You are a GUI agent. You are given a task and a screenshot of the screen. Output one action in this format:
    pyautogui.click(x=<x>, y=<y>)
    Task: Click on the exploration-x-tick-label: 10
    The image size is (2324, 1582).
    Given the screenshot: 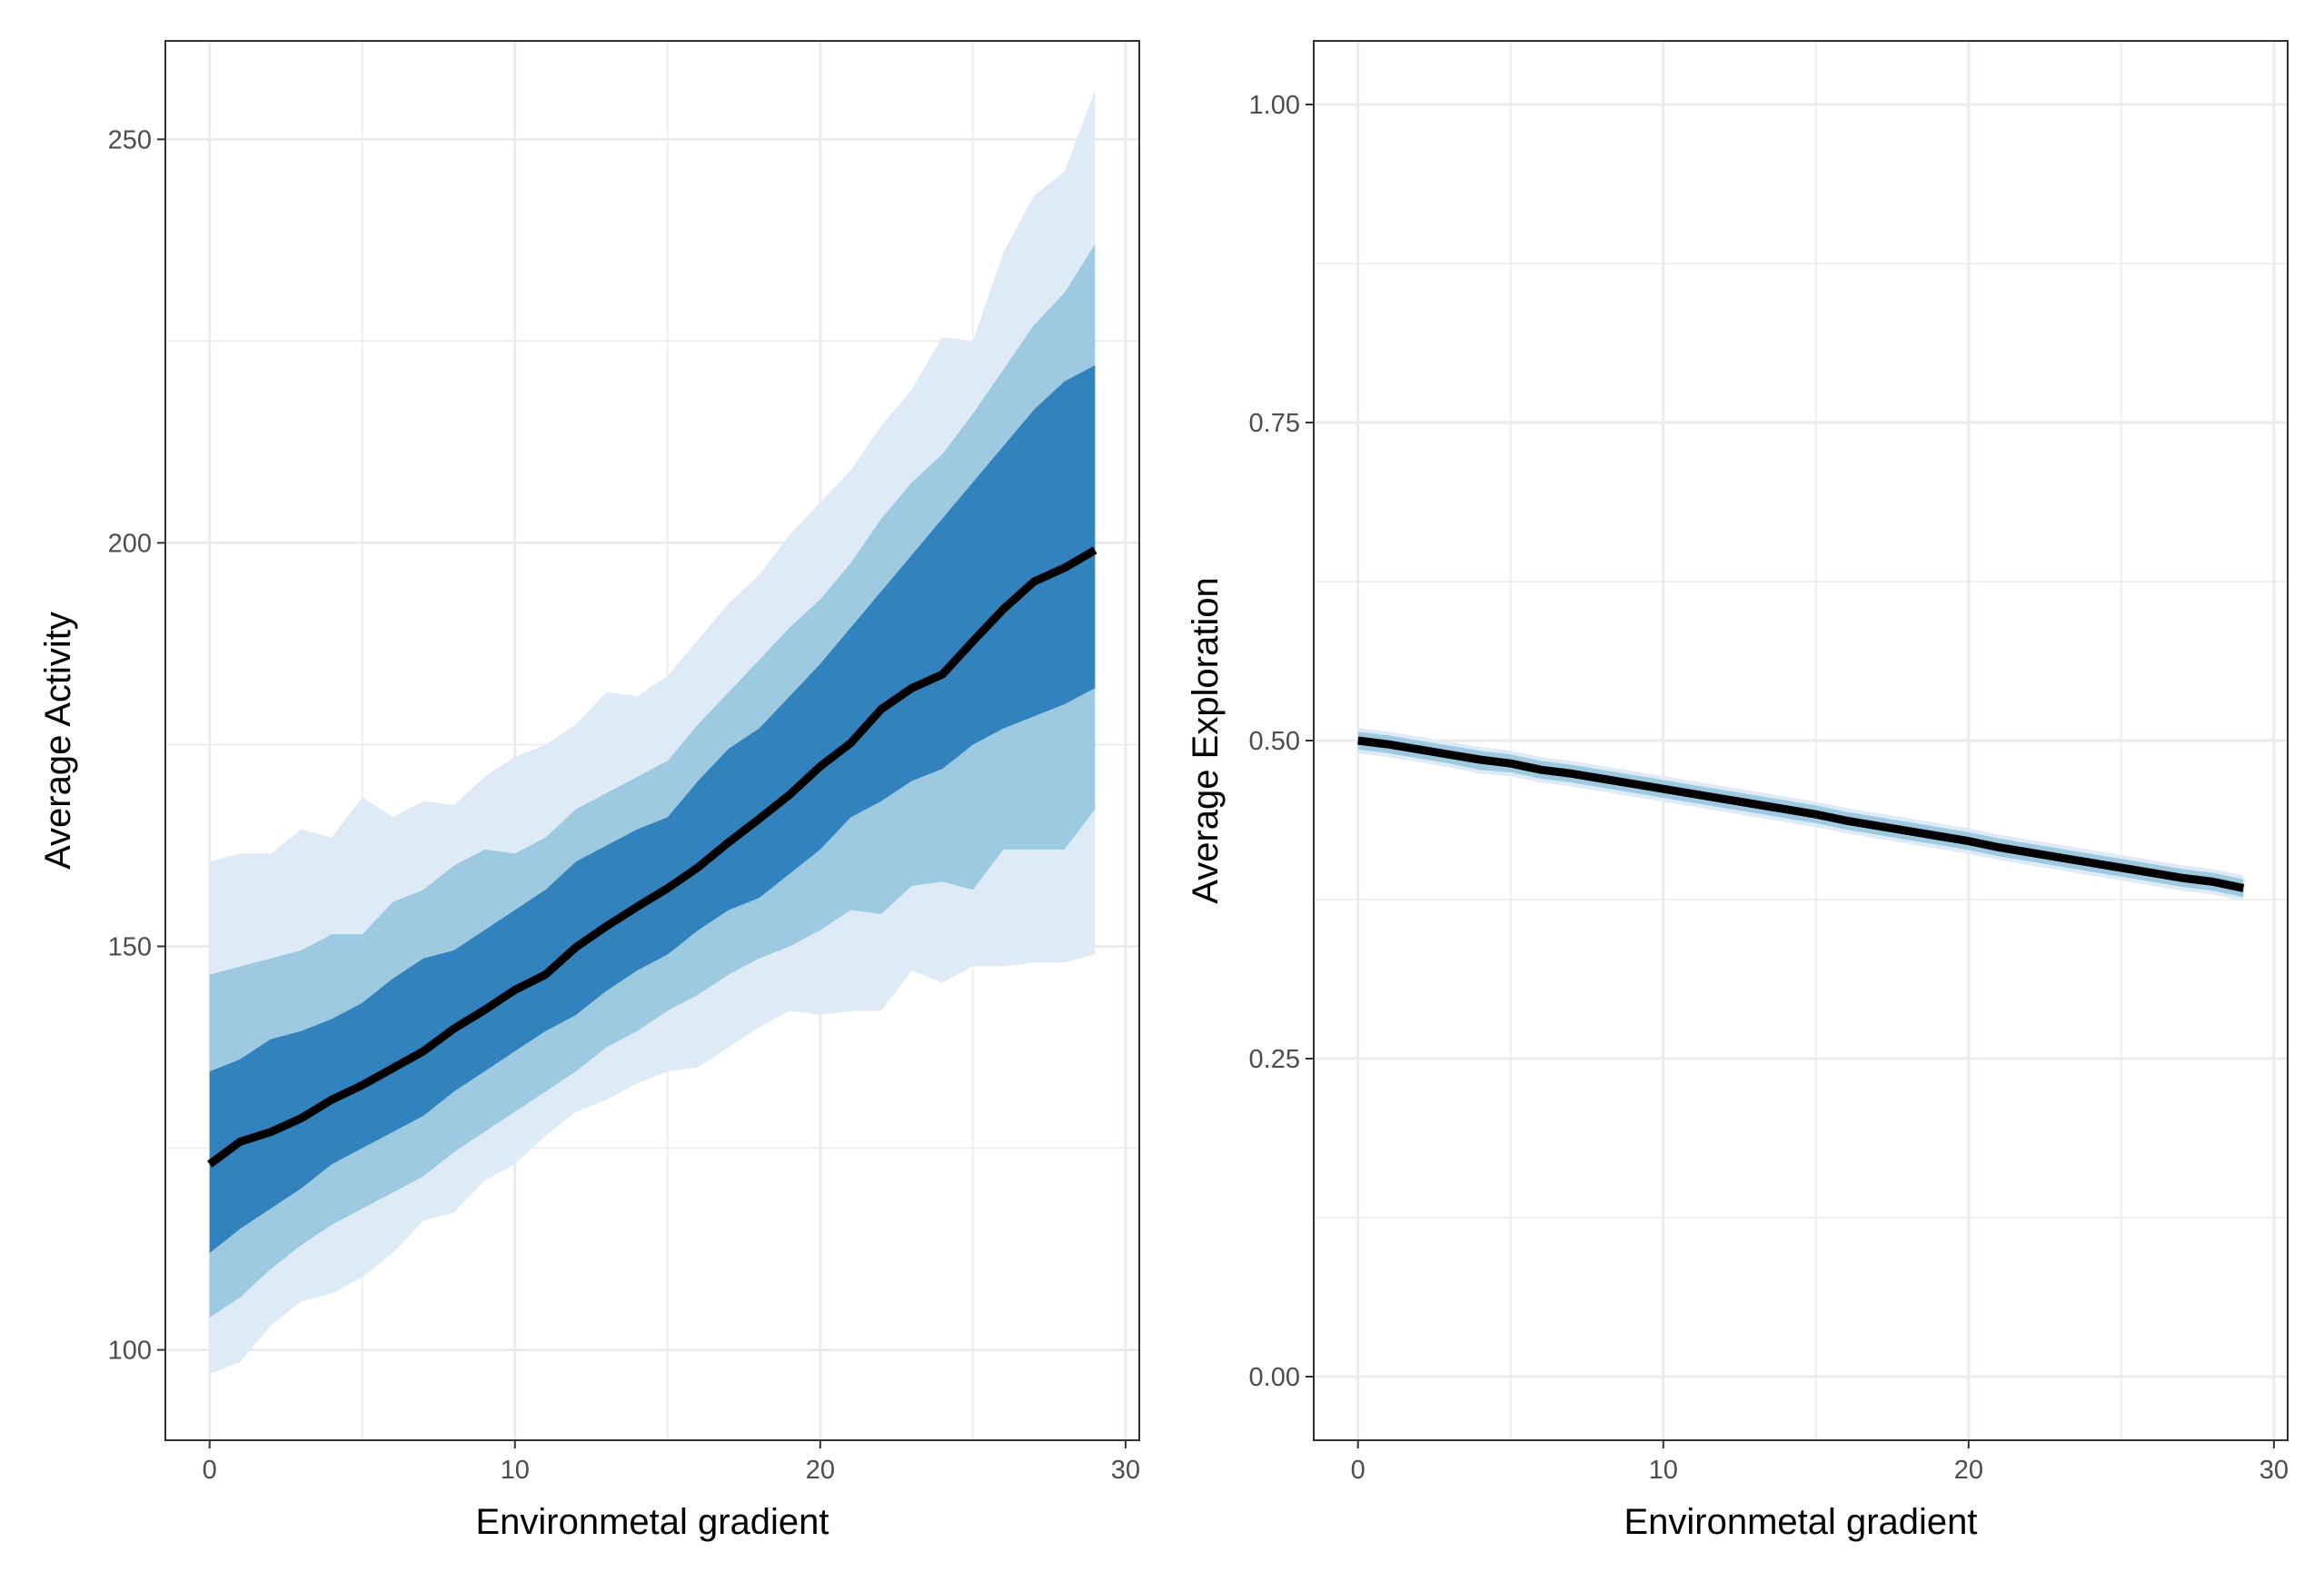 What is the action you would take?
    pyautogui.click(x=1664, y=1471)
    